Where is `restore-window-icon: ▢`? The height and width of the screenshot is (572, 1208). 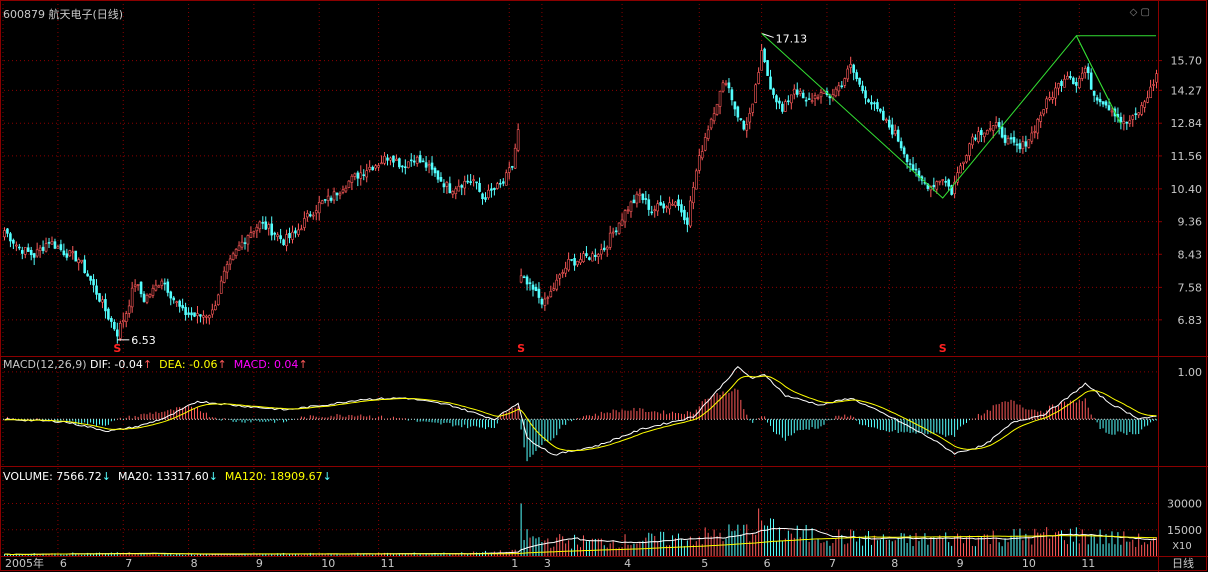 restore-window-icon: ▢ is located at coordinates (1145, 12).